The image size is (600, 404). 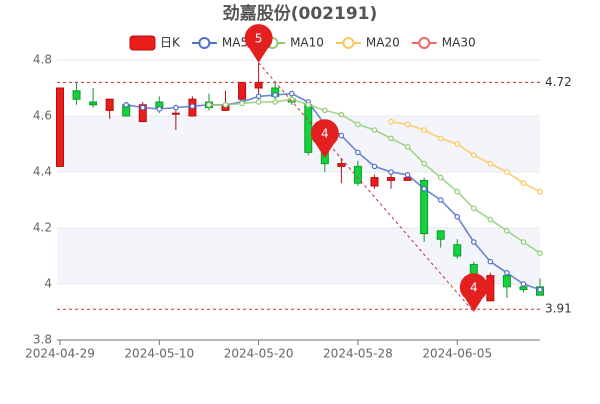 What do you see at coordinates (42, 340) in the screenshot?
I see `y-tick-label: 3.8` at bounding box center [42, 340].